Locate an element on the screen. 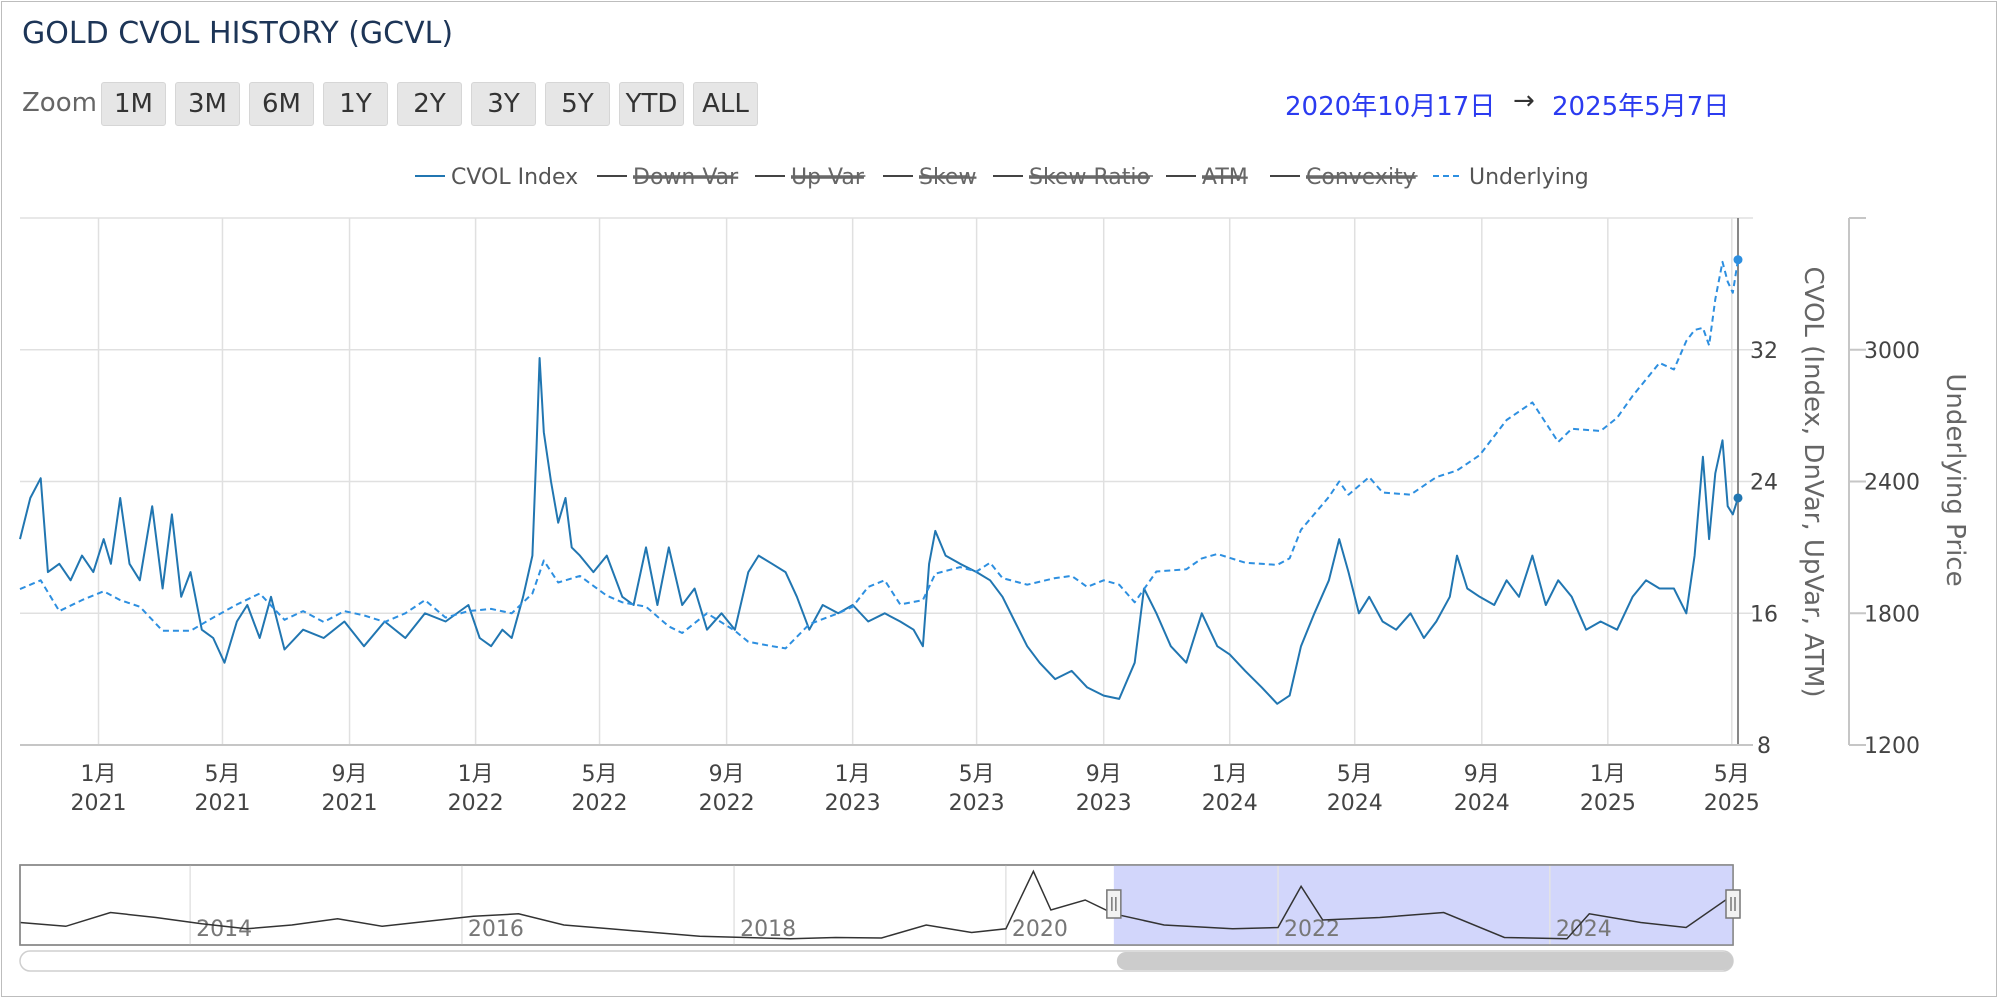 The width and height of the screenshot is (2000, 1000). legend-label: ATM is located at coordinates (1225, 177).